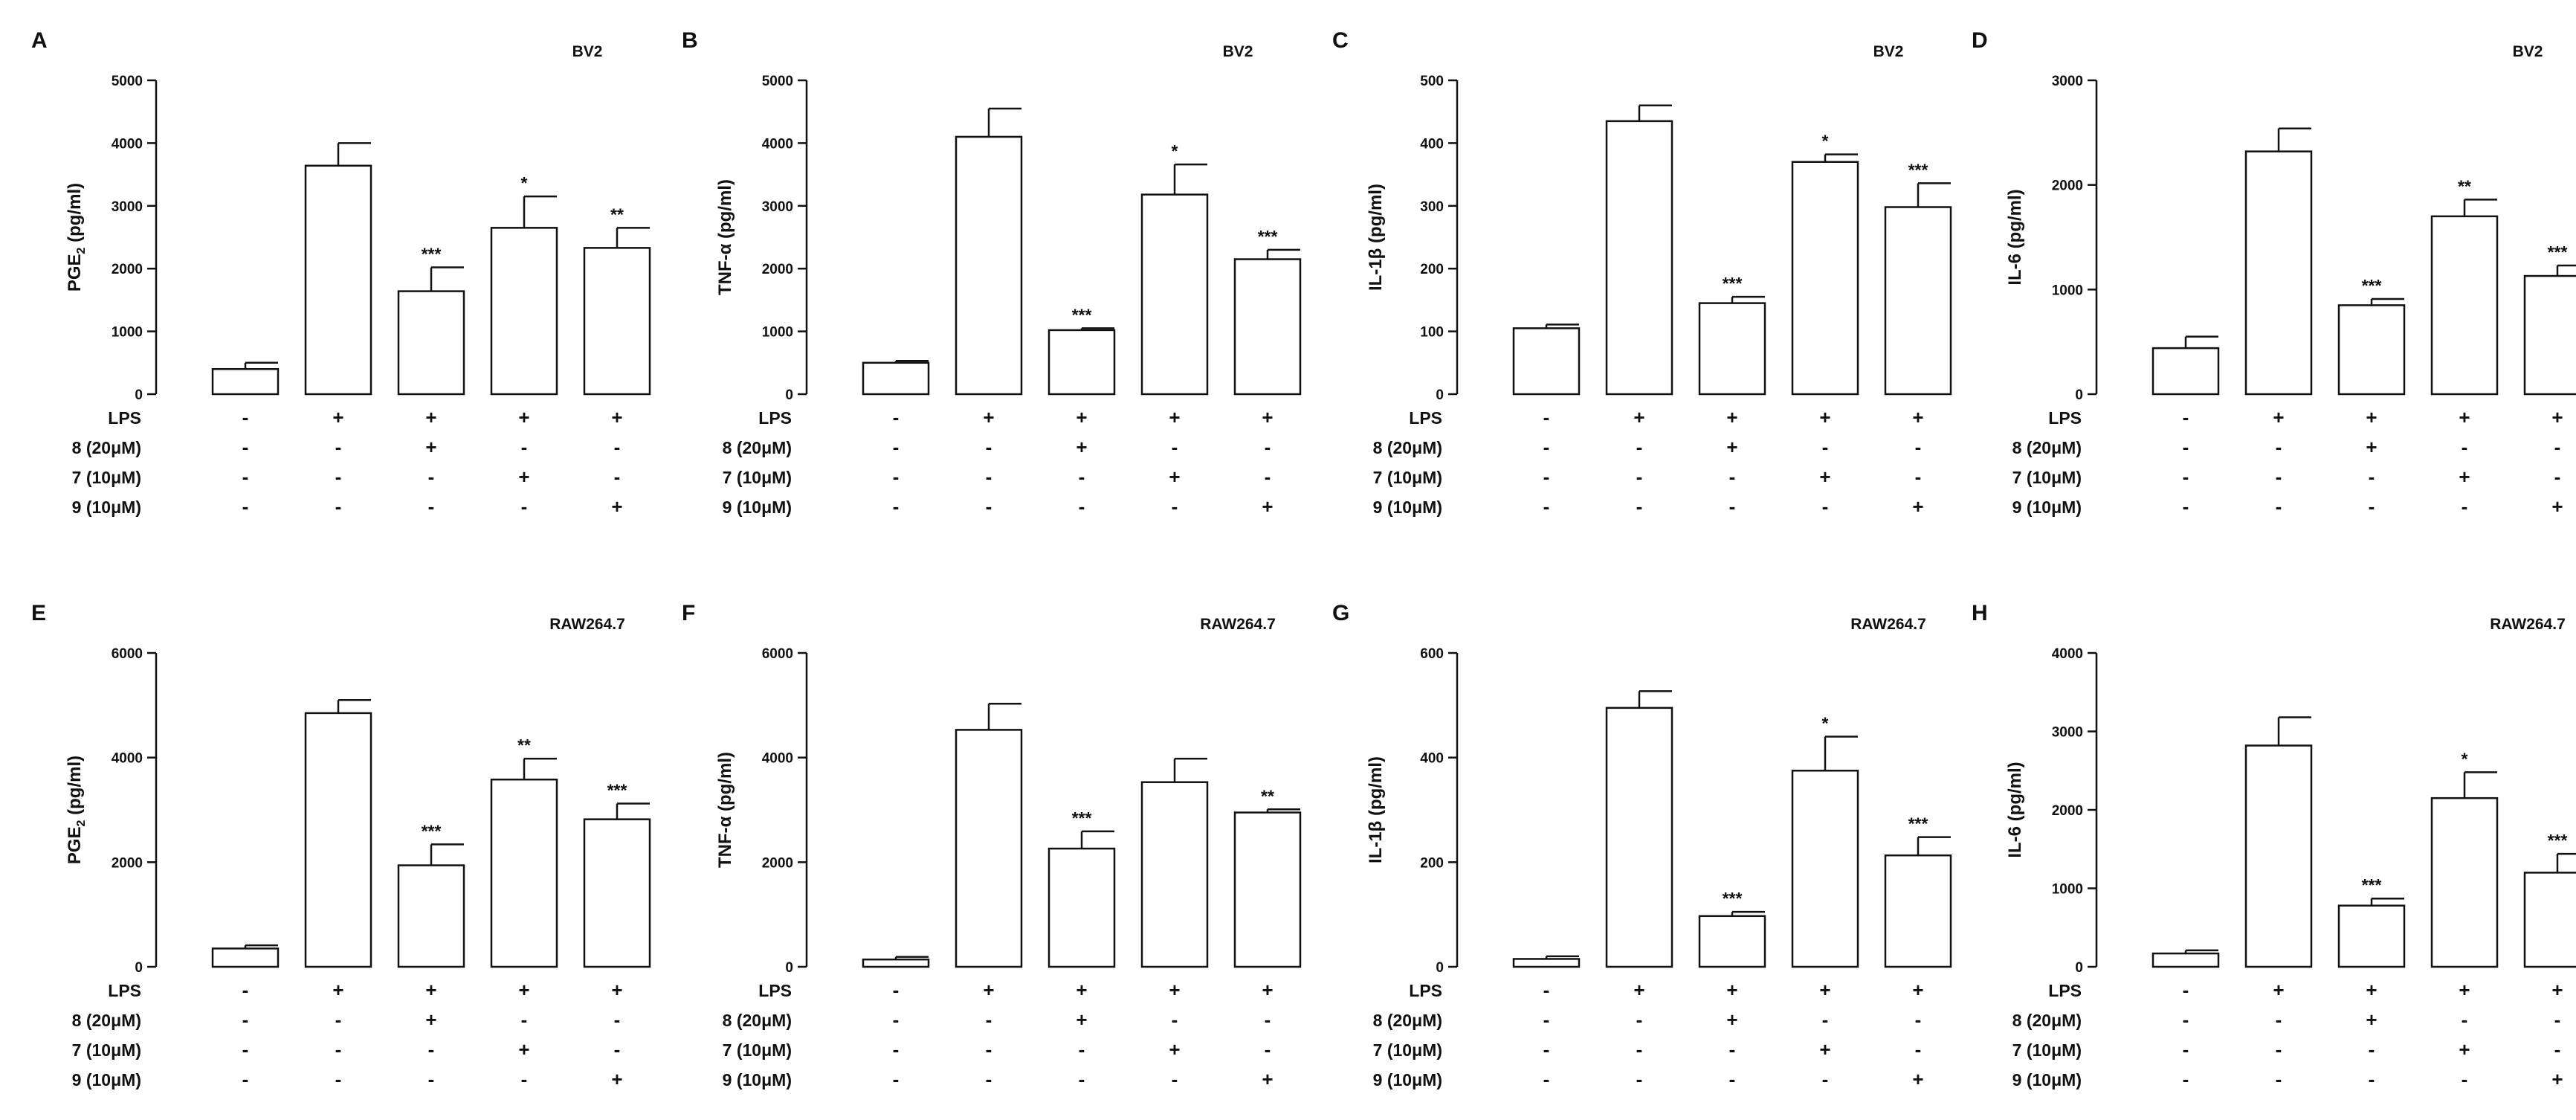  What do you see at coordinates (2015, 237) in the screenshot?
I see `y-axis-label: IL-6 (pg/ml)` at bounding box center [2015, 237].